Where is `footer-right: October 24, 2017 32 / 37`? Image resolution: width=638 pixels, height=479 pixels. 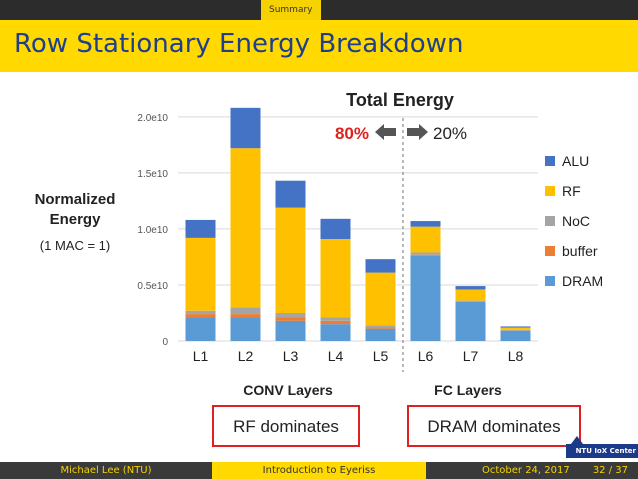
footer-right: October 24, 2017 32 / 37 is located at coordinates (532, 470).